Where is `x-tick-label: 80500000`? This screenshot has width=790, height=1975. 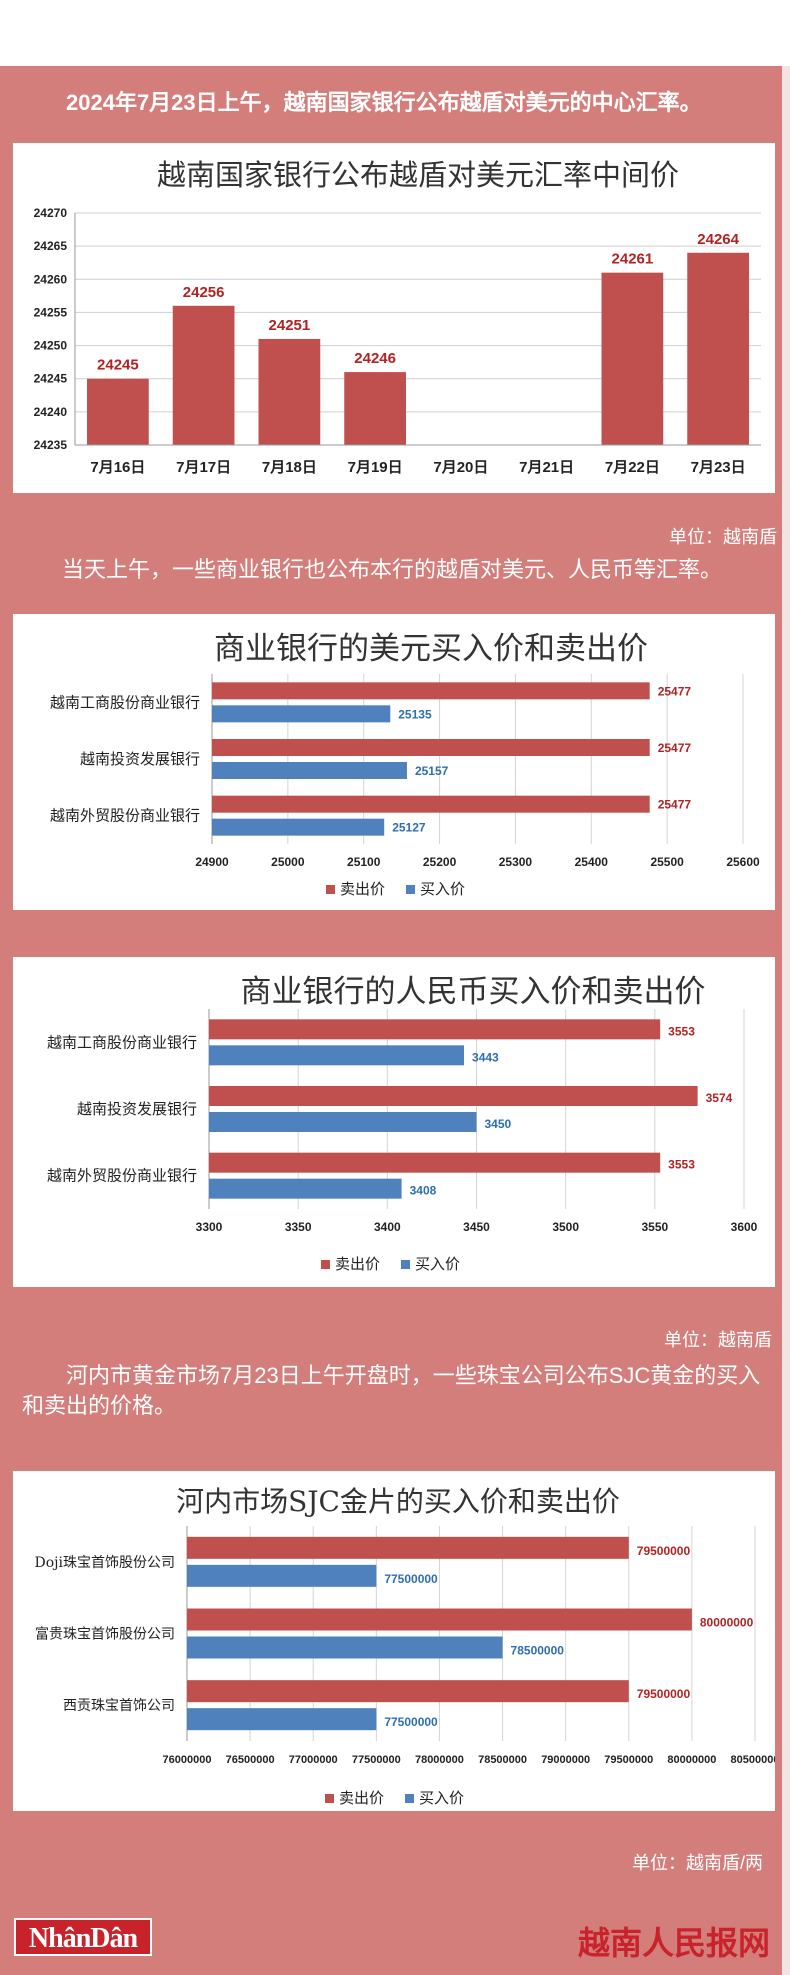
x-tick-label: 80500000 is located at coordinates (753, 1760).